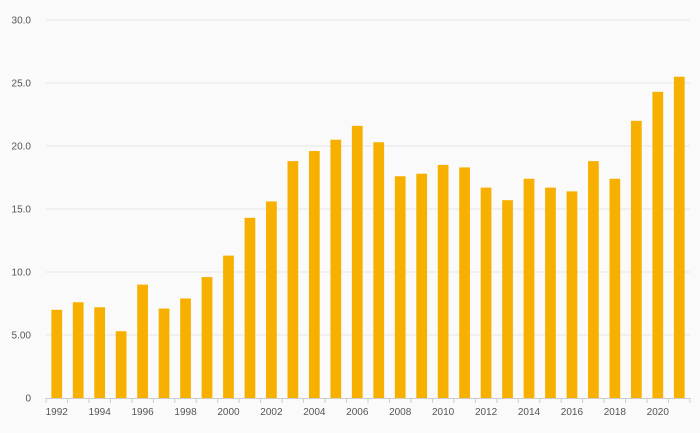 The width and height of the screenshot is (700, 433). Describe the element at coordinates (443, 412) in the screenshot. I see `x-tick-label: 2010` at that location.